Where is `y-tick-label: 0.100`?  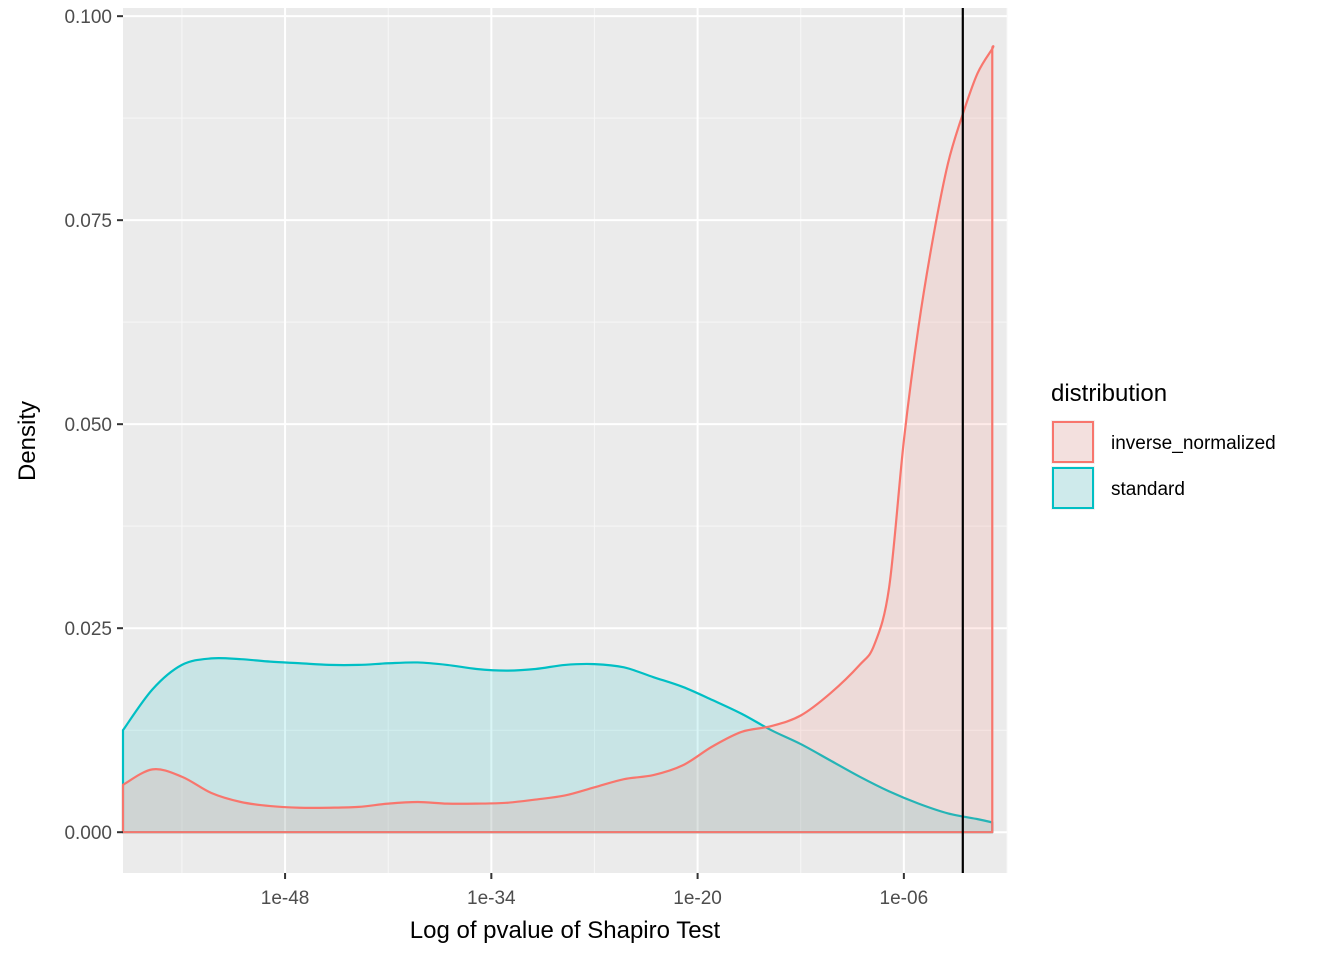
y-tick-label: 0.100 is located at coordinates (88, 17).